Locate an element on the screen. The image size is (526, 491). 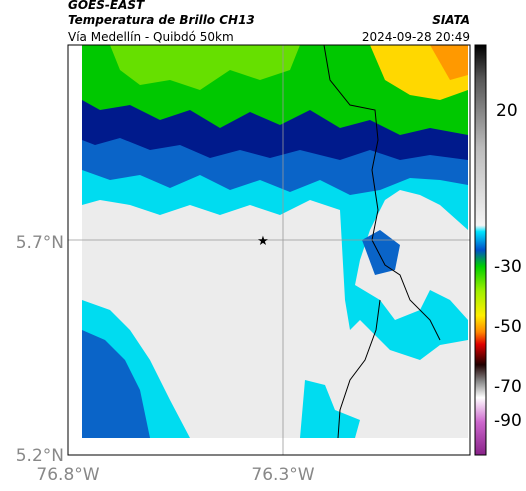
location-marker: ★ is located at coordinates (263, 241).